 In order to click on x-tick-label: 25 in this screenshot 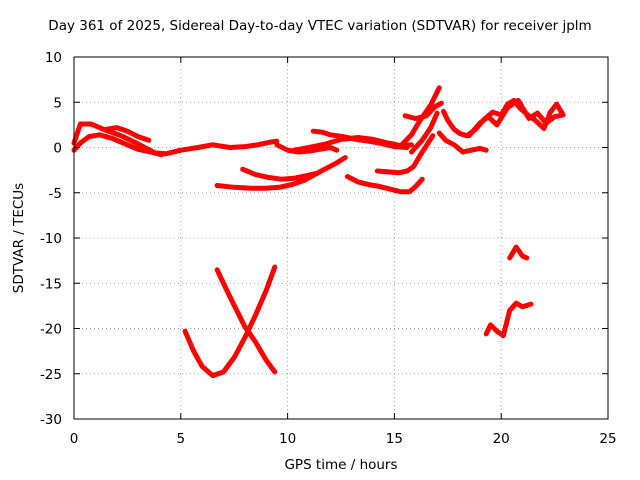, I will do `click(607, 439)`.